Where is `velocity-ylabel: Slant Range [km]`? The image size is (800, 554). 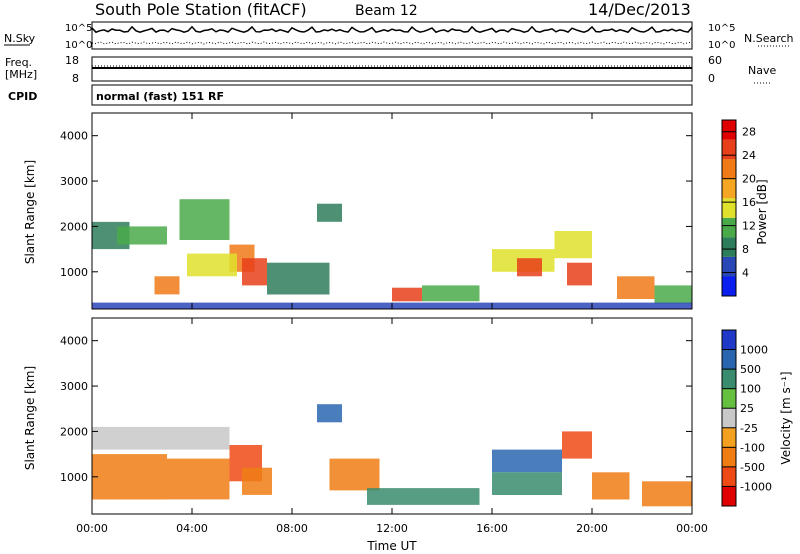 velocity-ylabel: Slant Range [km] is located at coordinates (30, 418).